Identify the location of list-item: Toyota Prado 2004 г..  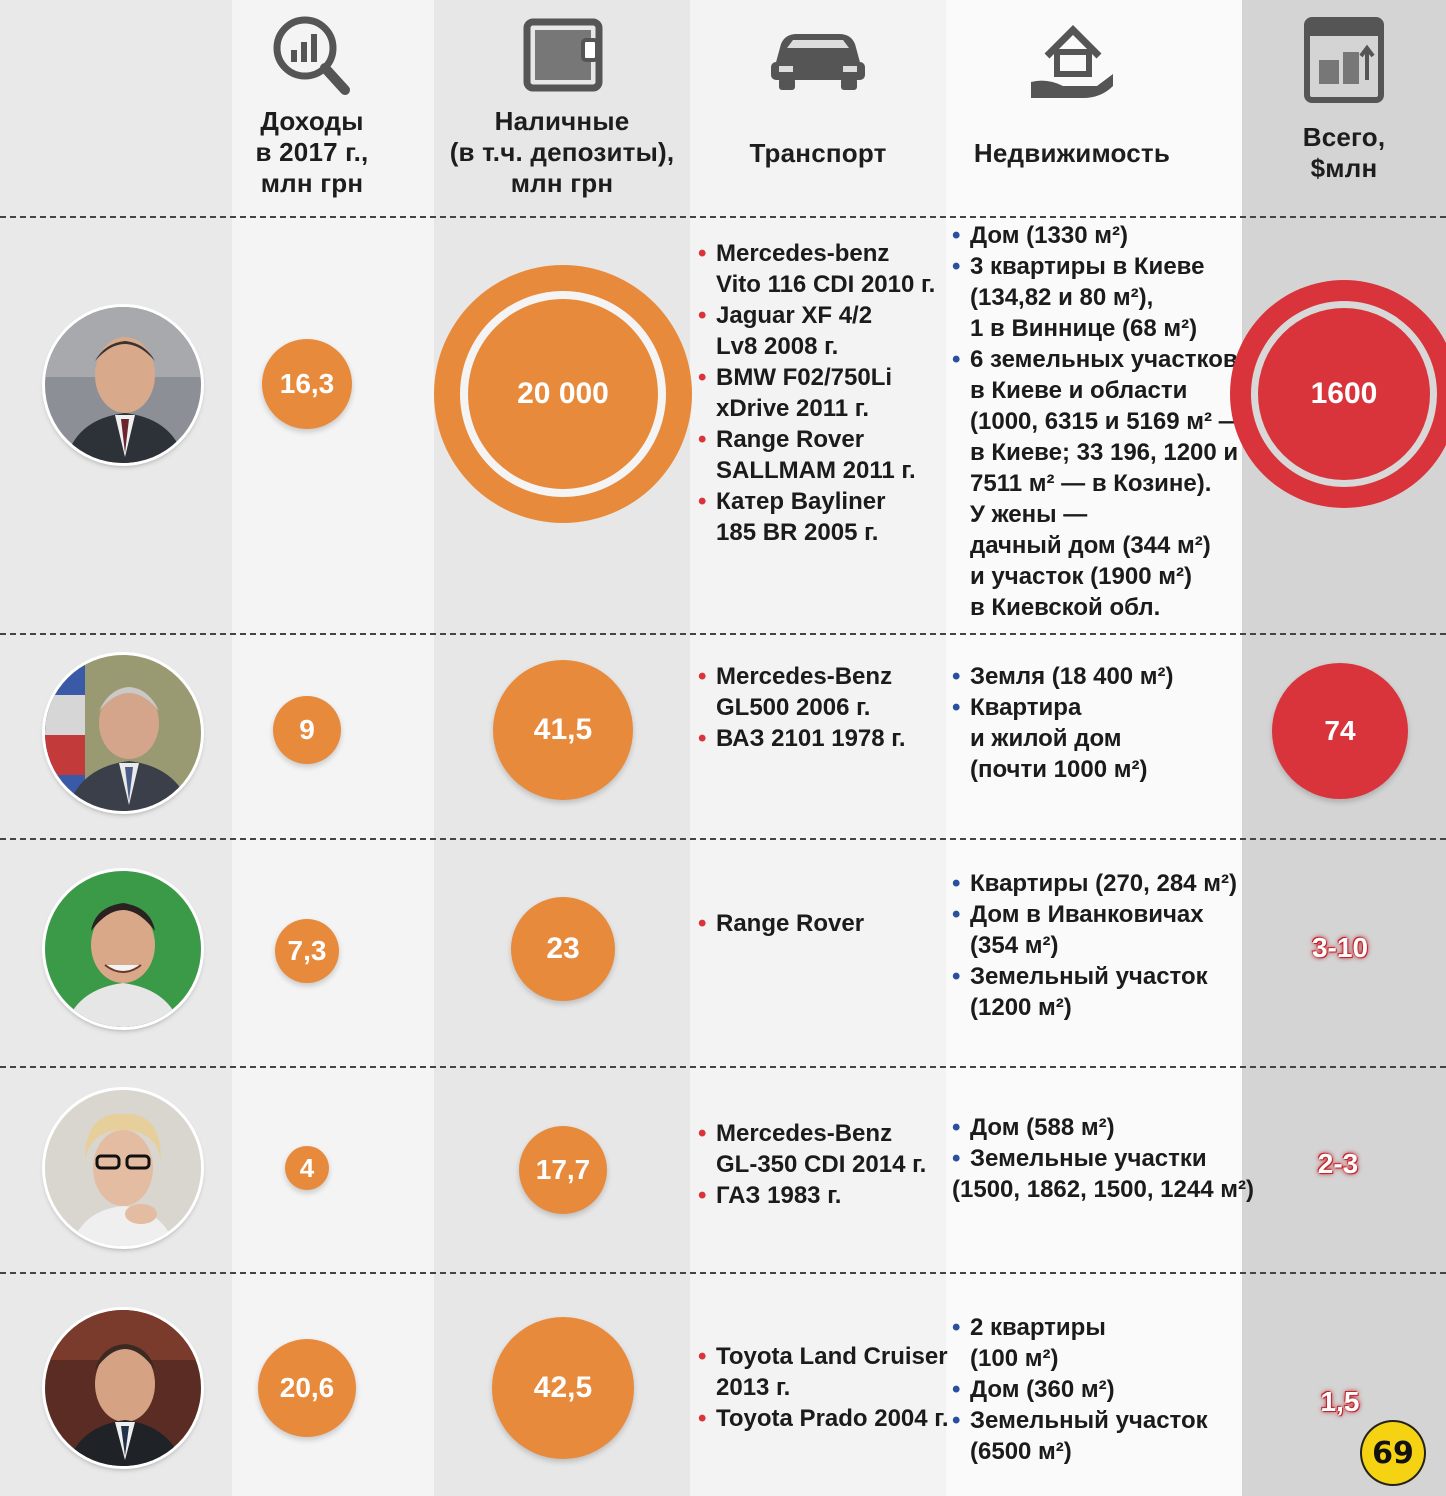
(823, 1418).